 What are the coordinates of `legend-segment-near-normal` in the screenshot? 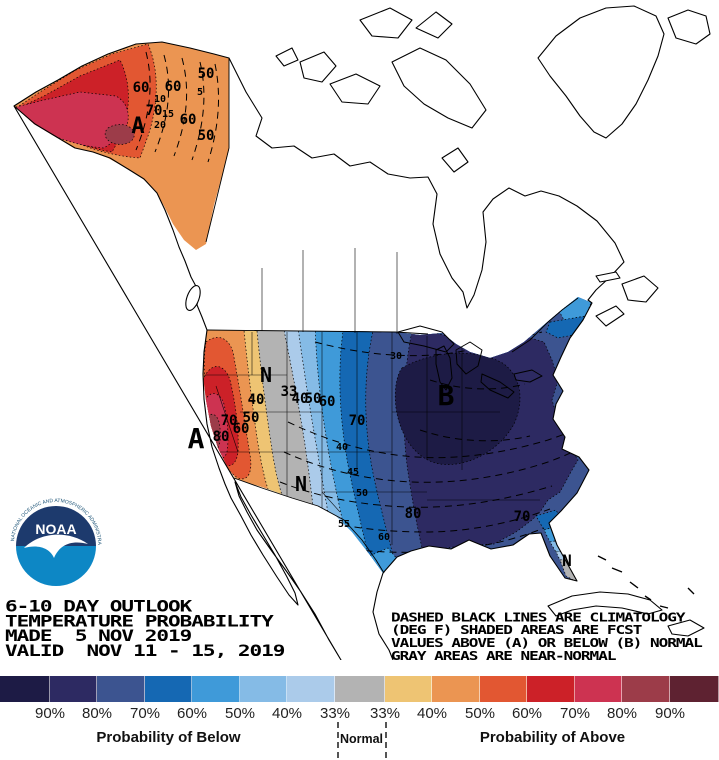 It's located at (360, 689).